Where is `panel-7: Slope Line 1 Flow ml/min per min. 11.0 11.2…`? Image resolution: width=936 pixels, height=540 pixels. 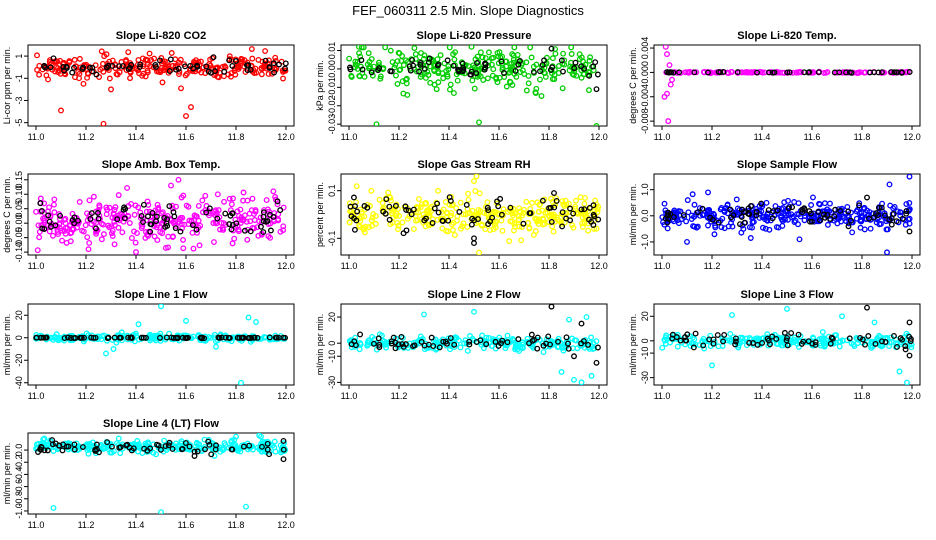
panel-7: Slope Line 1 Flow ml/min per min. 11.0 11.2… is located at coordinates (148, 345).